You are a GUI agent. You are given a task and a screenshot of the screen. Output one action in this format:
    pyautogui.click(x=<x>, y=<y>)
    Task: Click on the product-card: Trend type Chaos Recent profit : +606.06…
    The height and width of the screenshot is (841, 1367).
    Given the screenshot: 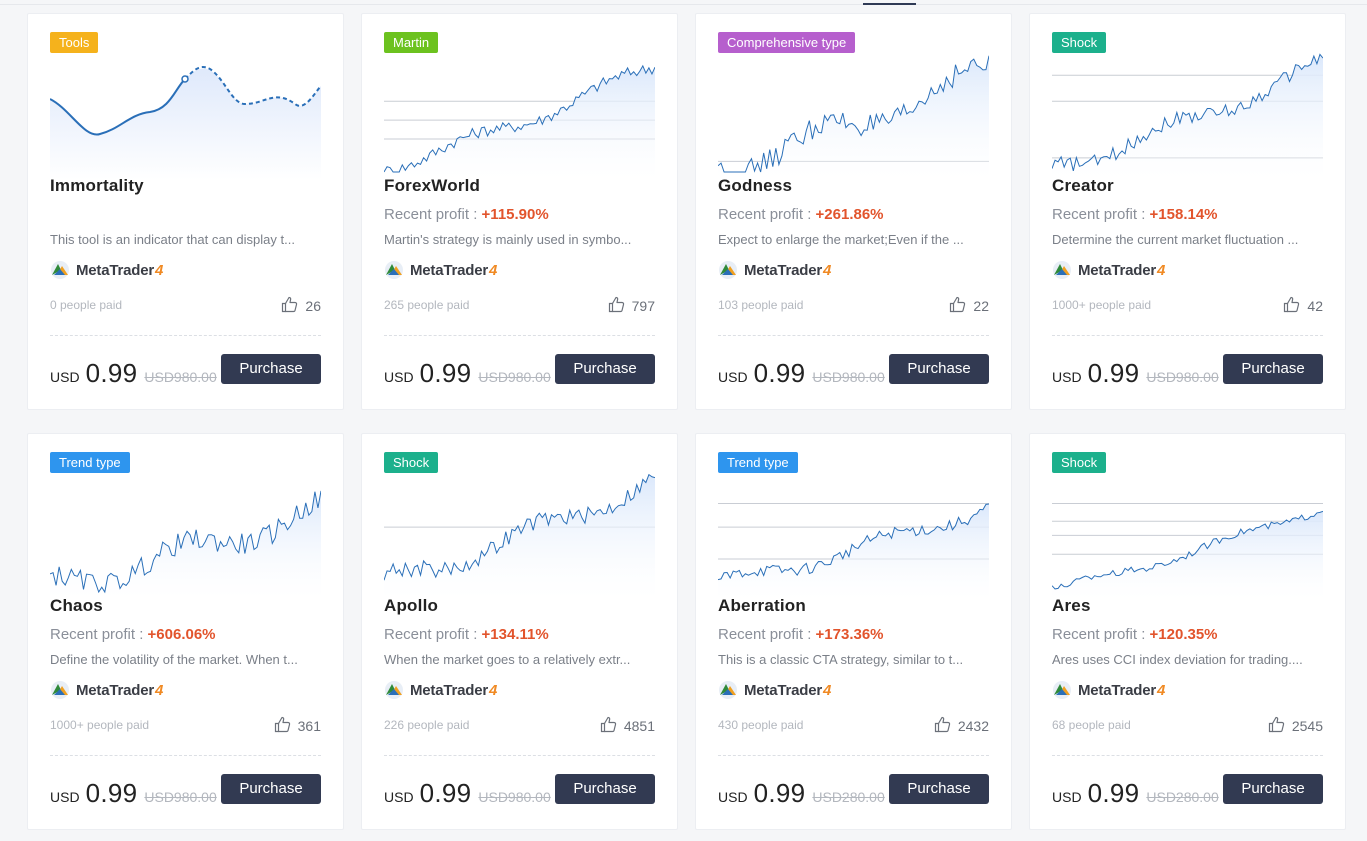 What is the action you would take?
    pyautogui.click(x=185, y=631)
    